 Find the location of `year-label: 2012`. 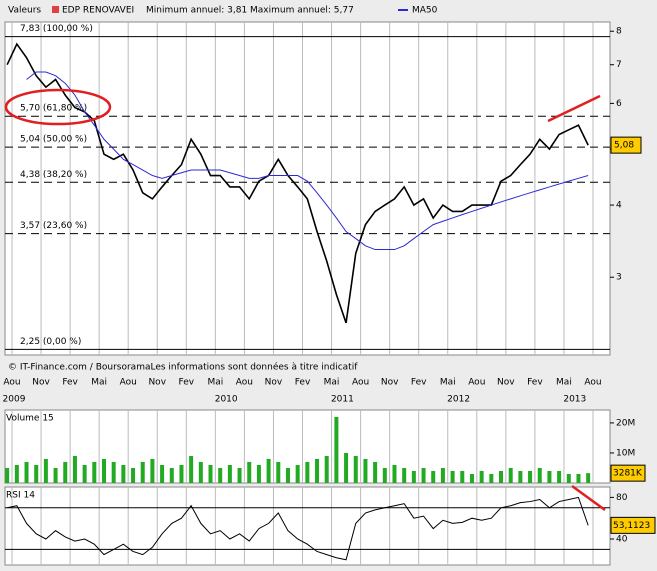

year-label: 2012 is located at coordinates (458, 400).